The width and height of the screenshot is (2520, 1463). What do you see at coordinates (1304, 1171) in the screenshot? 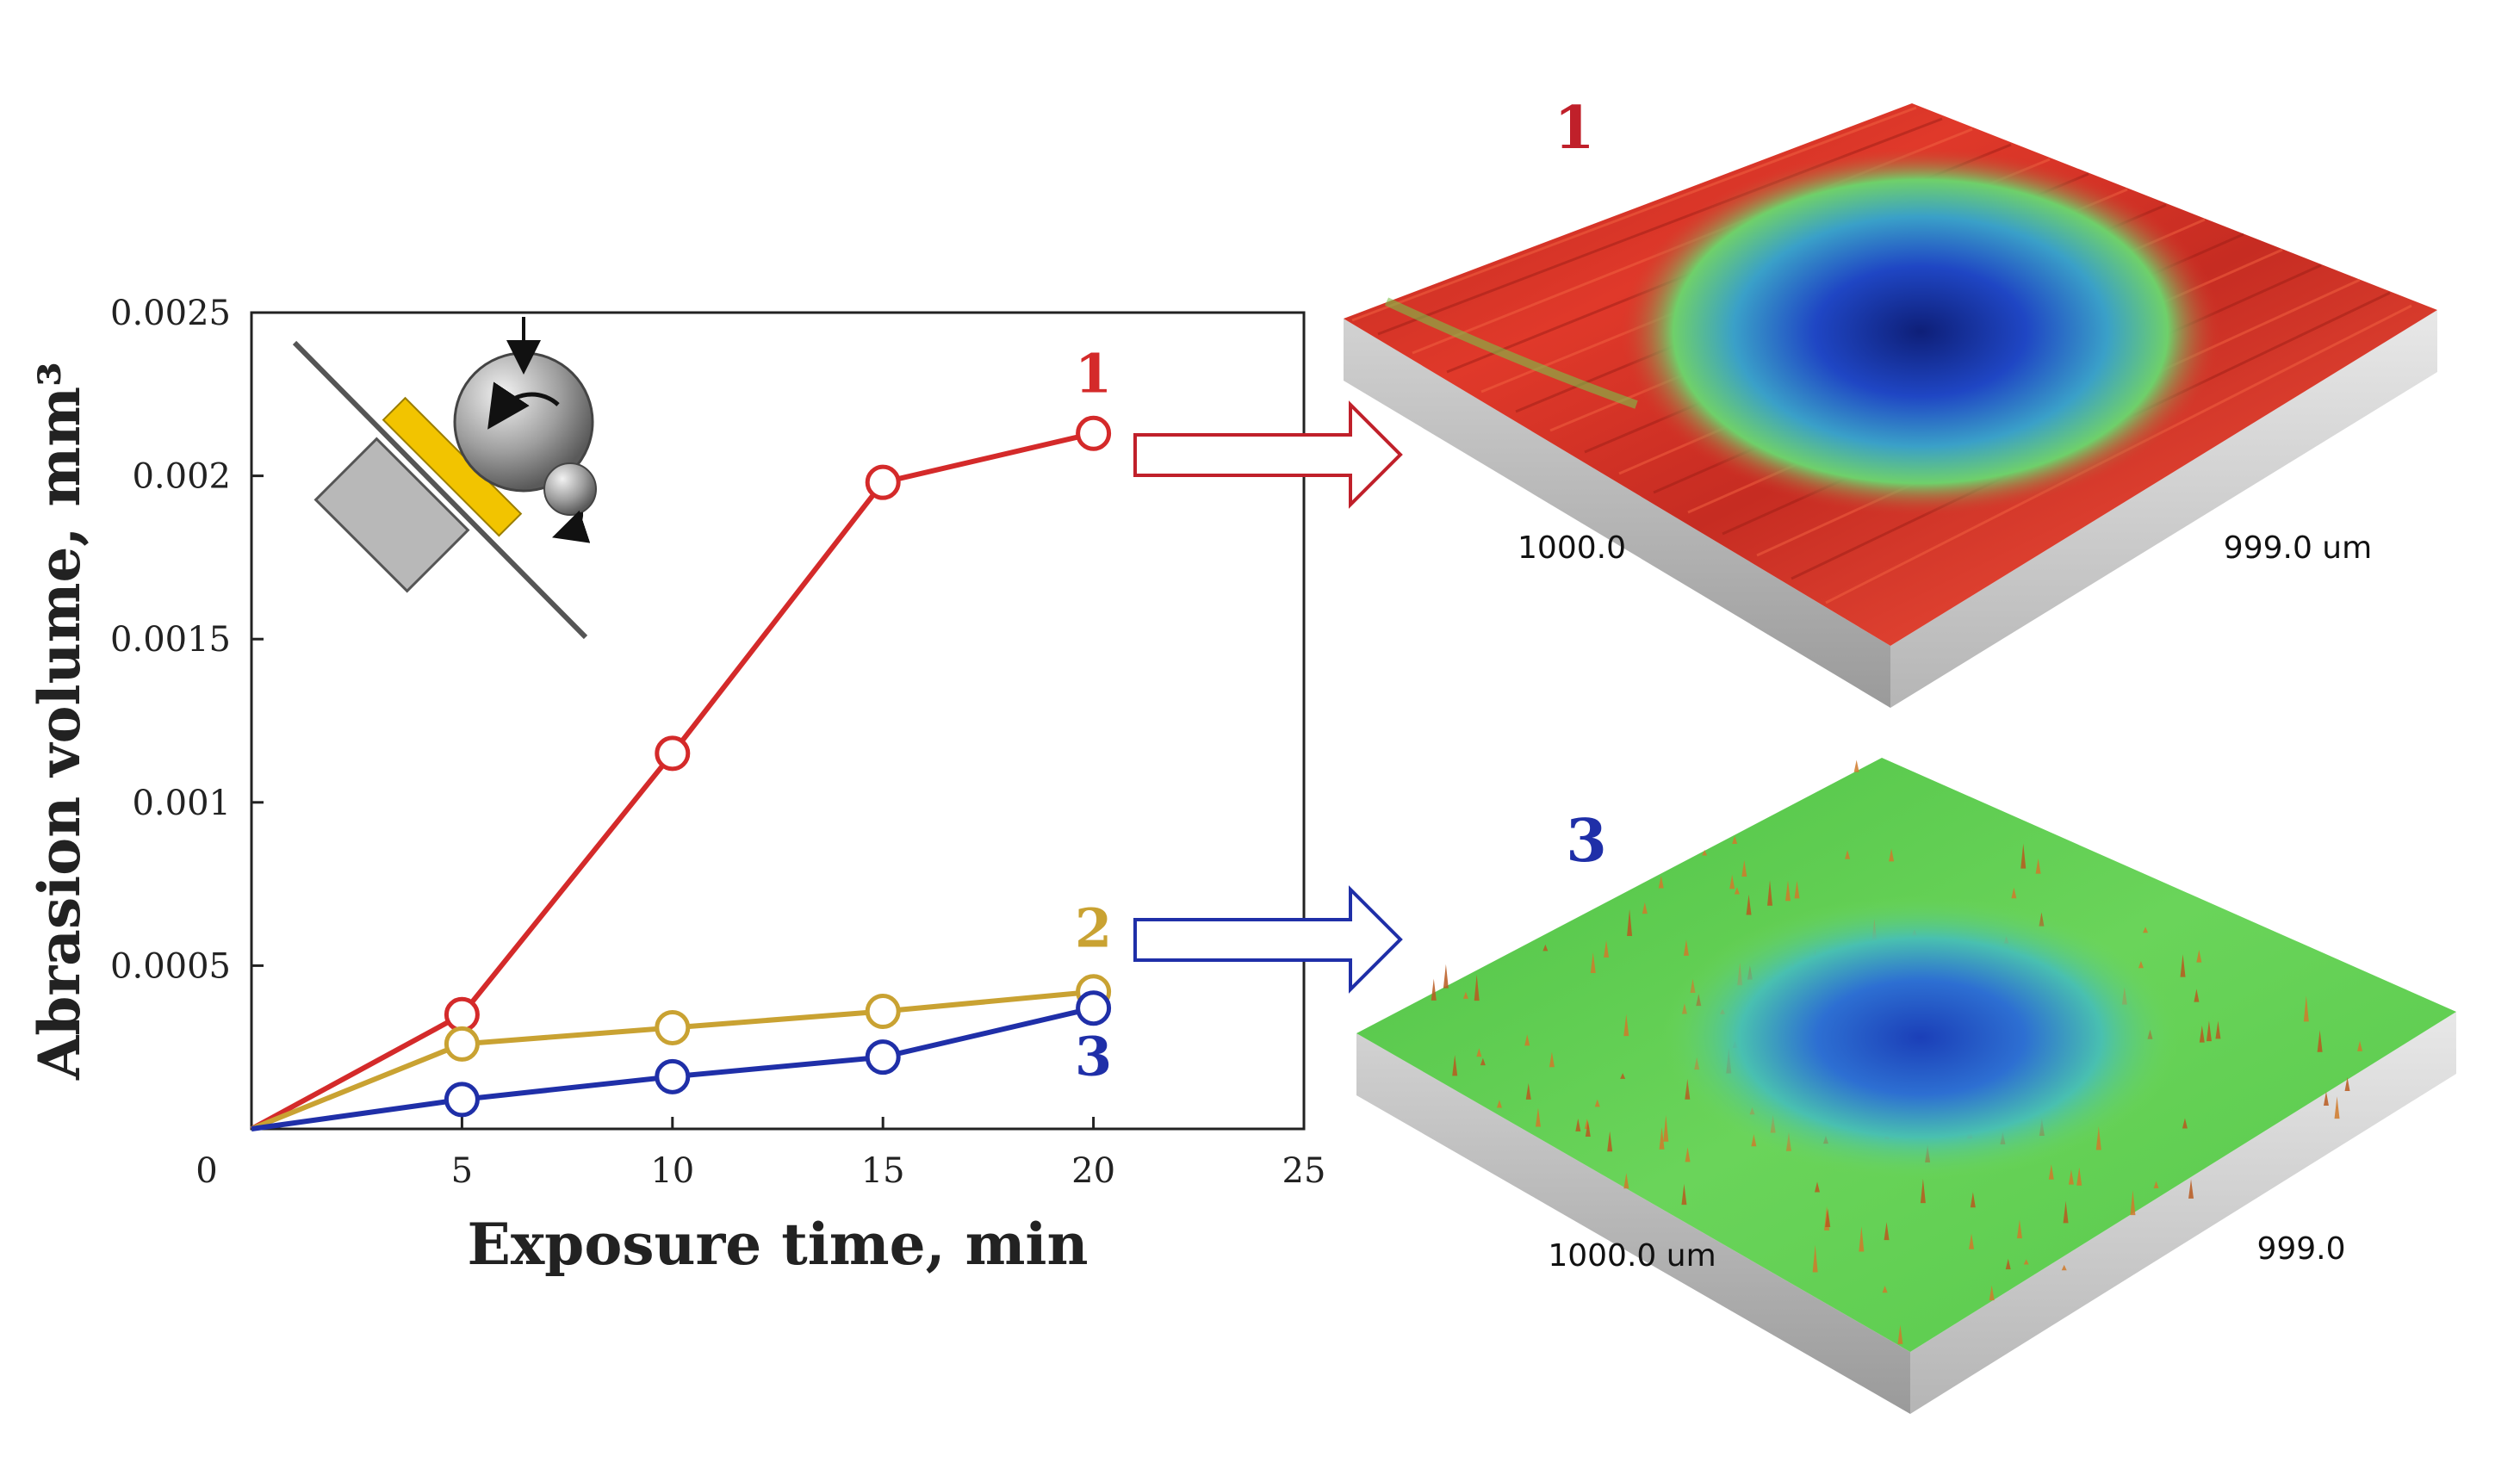
I see `x-tick-label: 25` at bounding box center [1304, 1171].